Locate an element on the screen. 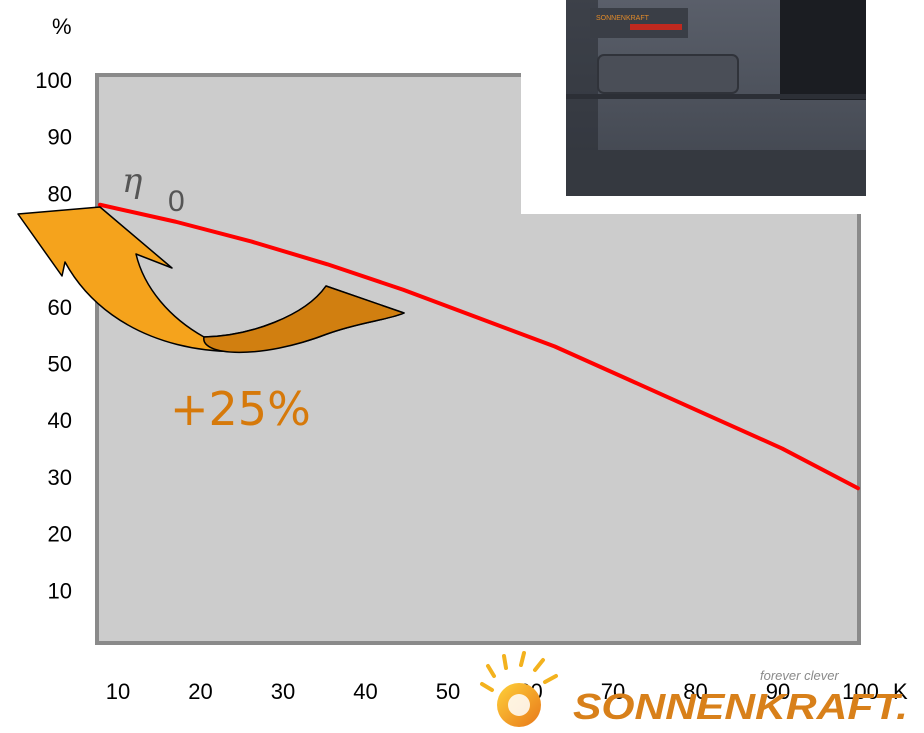 This screenshot has width=924, height=733. y-tick-label: 30 is located at coordinates (60, 477).